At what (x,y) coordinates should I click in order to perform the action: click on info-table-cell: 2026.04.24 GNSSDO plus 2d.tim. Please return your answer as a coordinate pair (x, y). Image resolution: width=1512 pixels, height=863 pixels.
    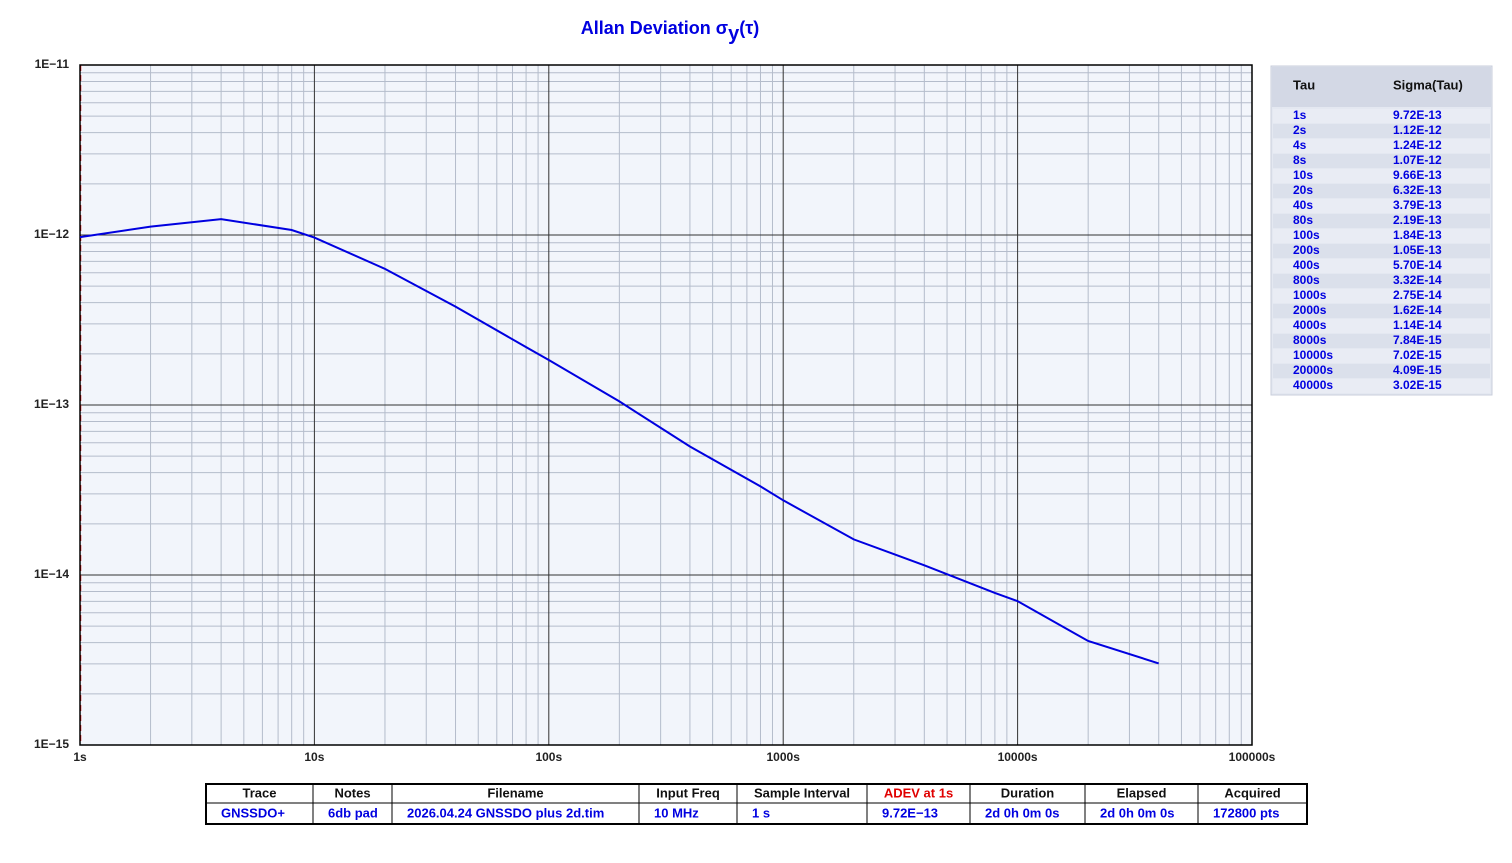
    Looking at the image, I should click on (505, 812).